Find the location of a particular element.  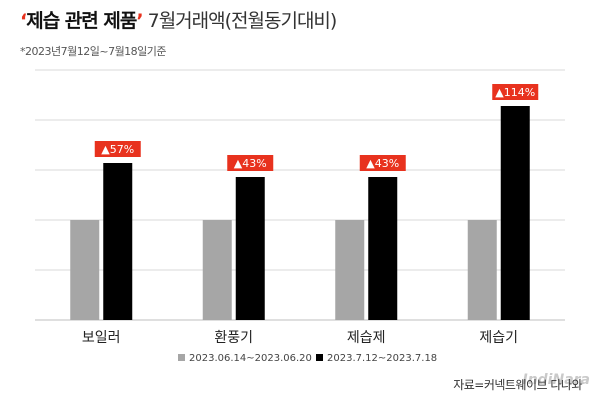

watermark: IndiNara is located at coordinates (556, 380).